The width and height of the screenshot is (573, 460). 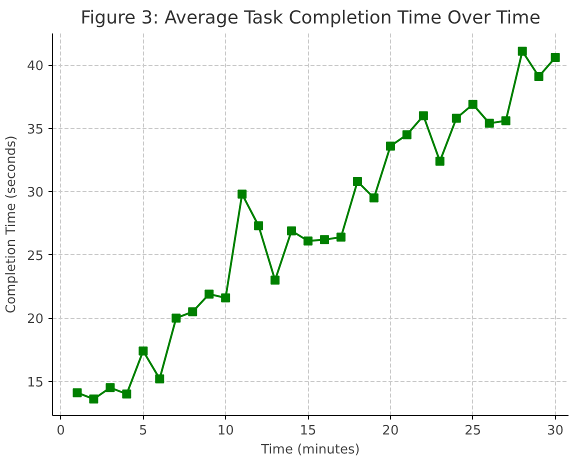 I want to click on y-tick-label: 20, so click(x=35, y=320).